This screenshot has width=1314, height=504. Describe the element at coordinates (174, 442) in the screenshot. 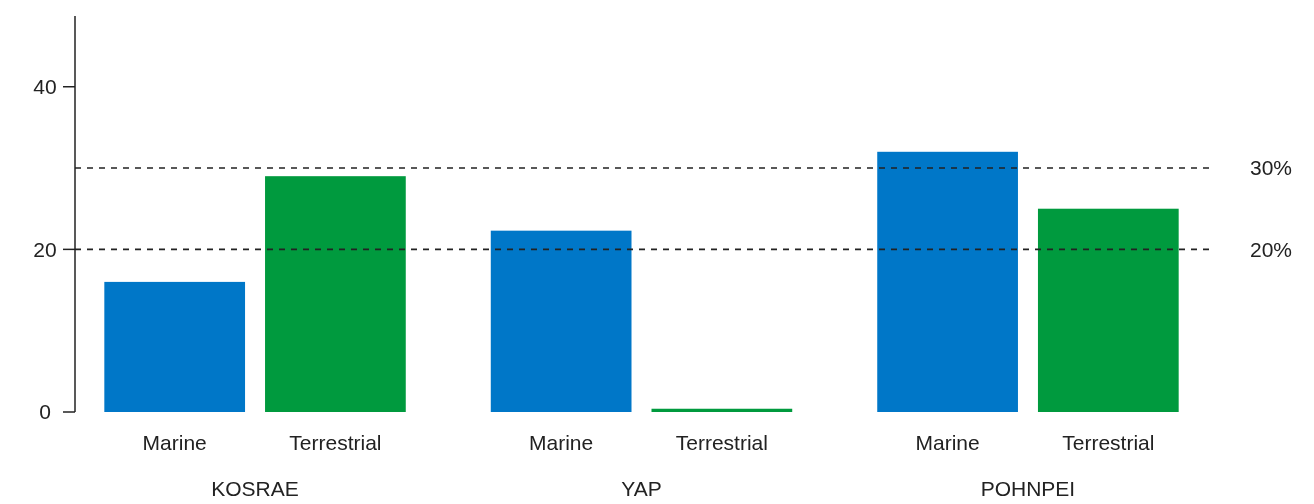

I see `series-label: Marine` at that location.